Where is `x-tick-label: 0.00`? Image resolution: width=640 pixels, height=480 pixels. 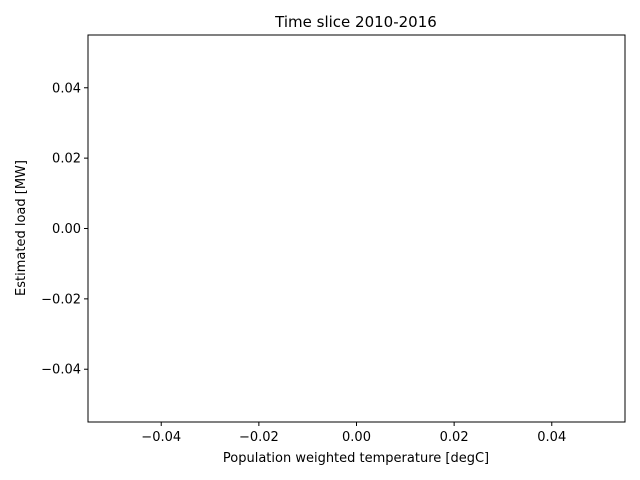
x-tick-label: 0.00 is located at coordinates (356, 437).